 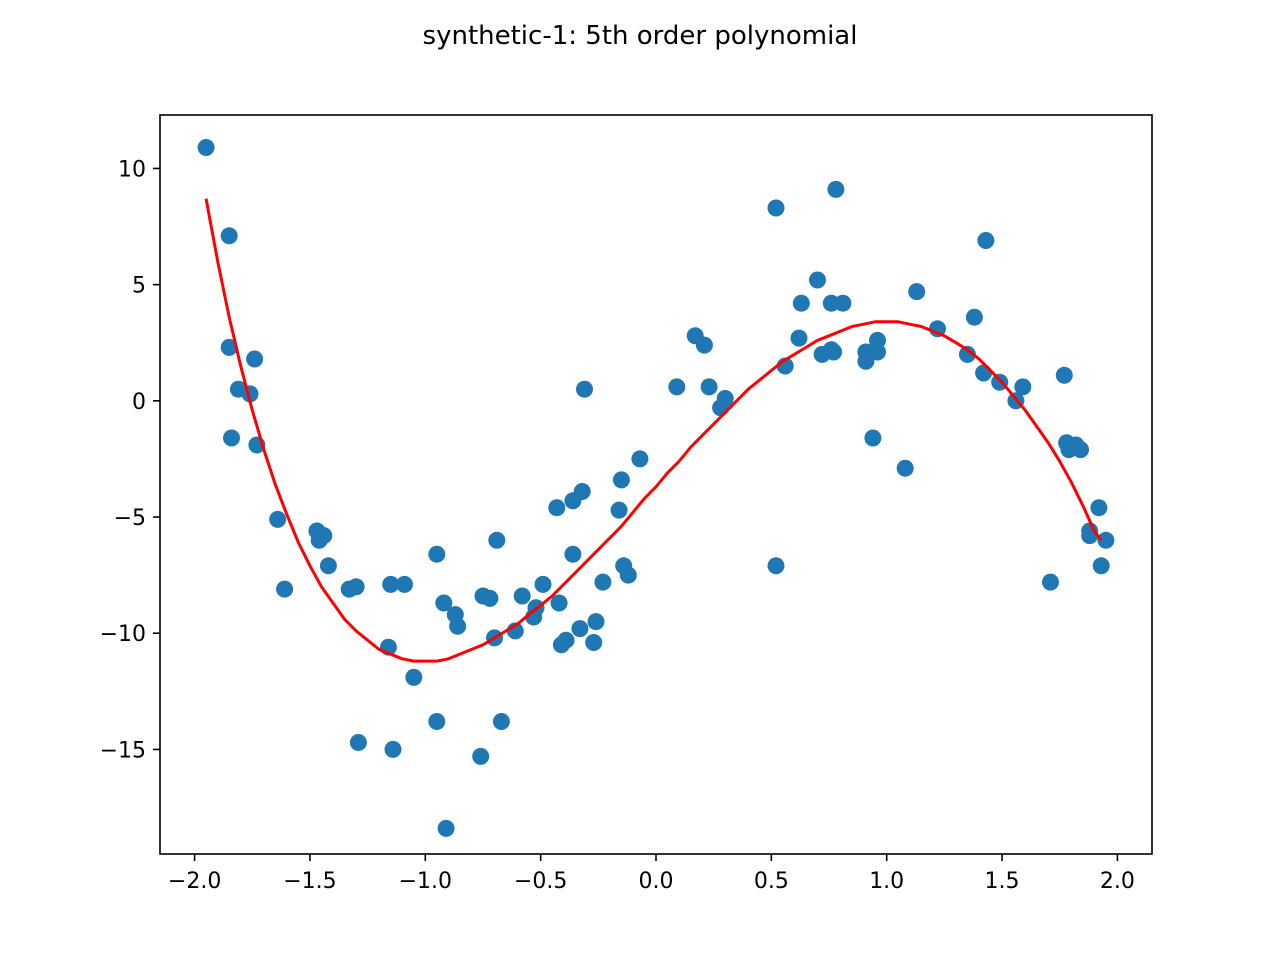 What do you see at coordinates (132, 169) in the screenshot?
I see `y-tick-label: 10` at bounding box center [132, 169].